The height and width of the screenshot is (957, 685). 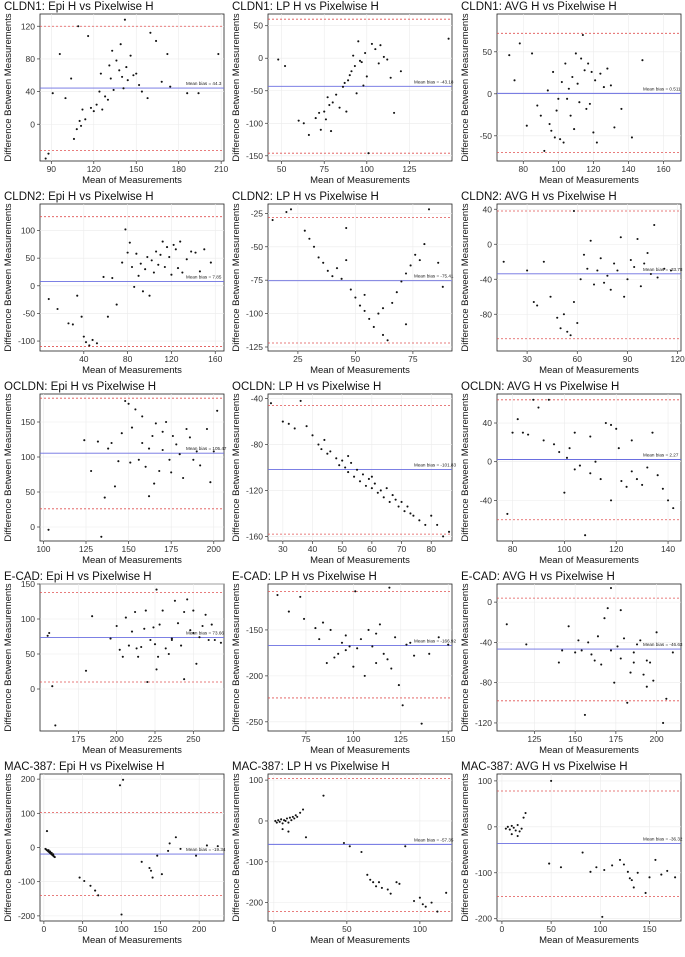 I want to click on x-tick-label: 125, so click(x=409, y=169).